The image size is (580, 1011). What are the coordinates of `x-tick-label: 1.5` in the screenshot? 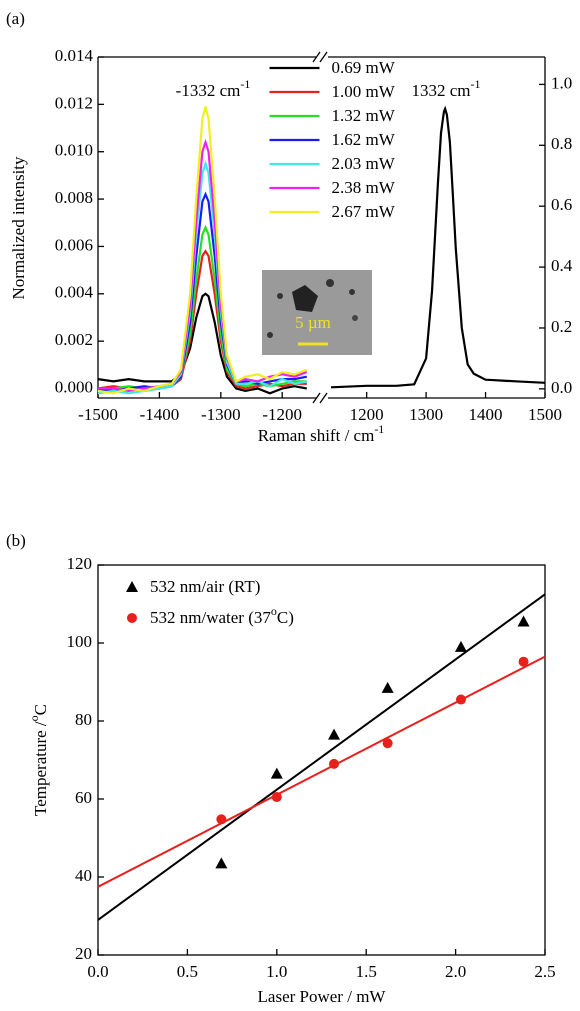 It's located at (366, 971).